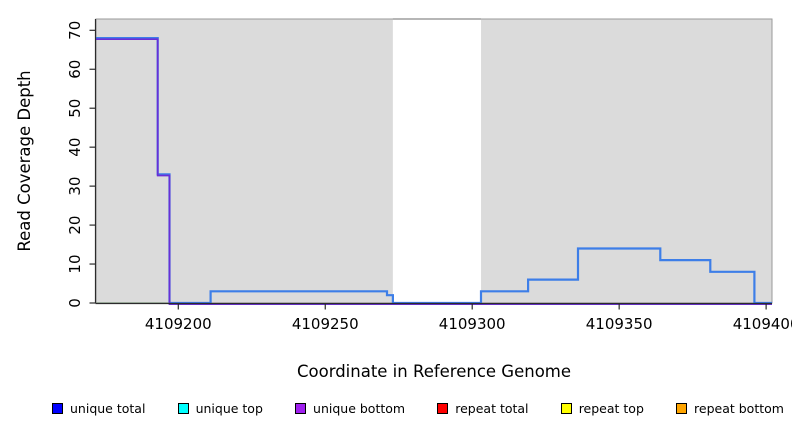  What do you see at coordinates (611, 408) in the screenshot?
I see `legend-label: repeat top` at bounding box center [611, 408].